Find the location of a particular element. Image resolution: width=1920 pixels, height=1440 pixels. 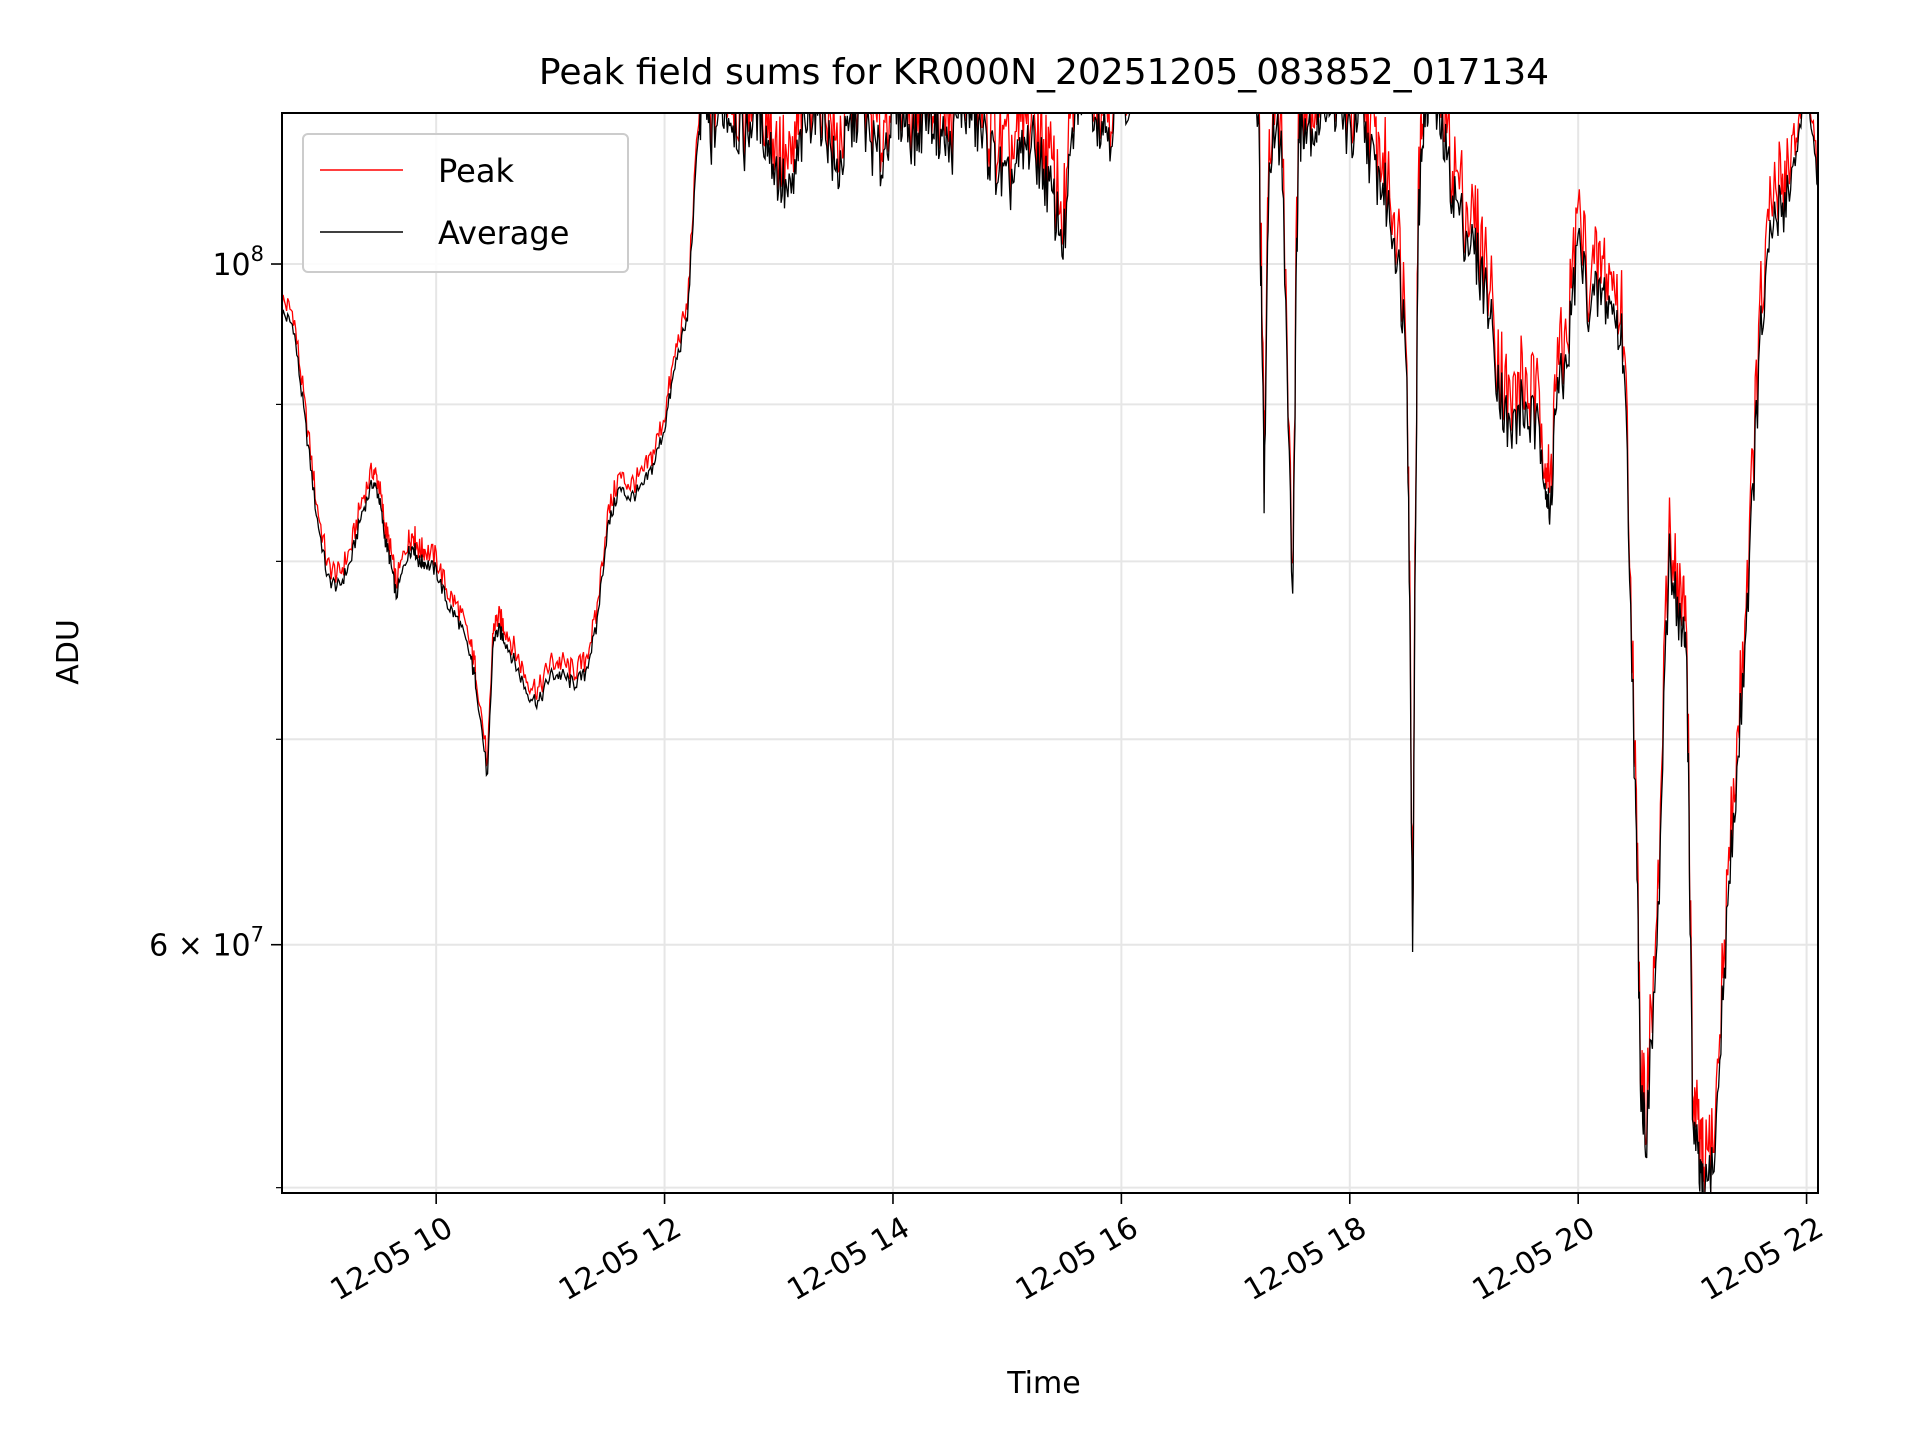

x-axis-label: Time is located at coordinates (1043, 1383).